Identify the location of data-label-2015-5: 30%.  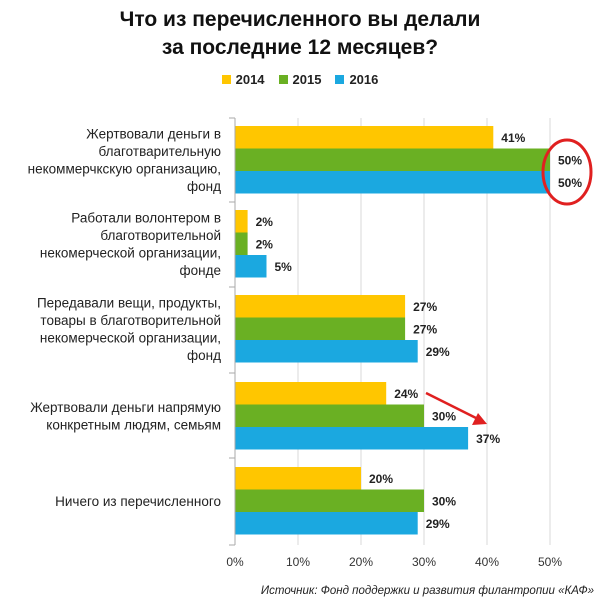
(444, 501).